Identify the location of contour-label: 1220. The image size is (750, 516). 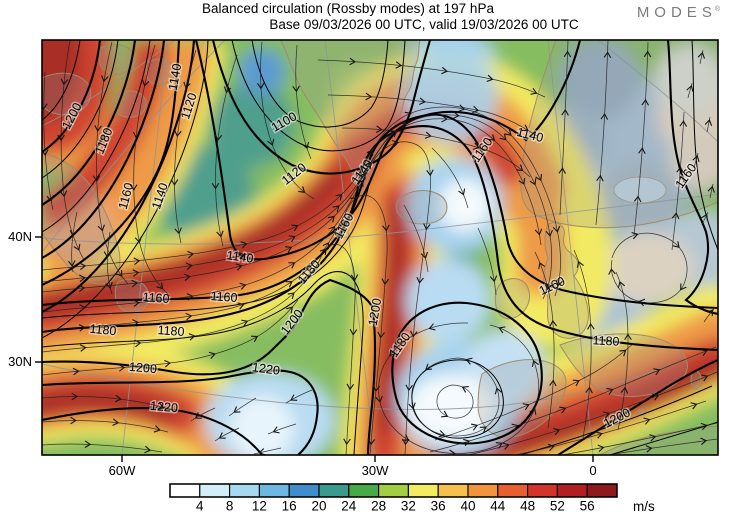
(266, 369).